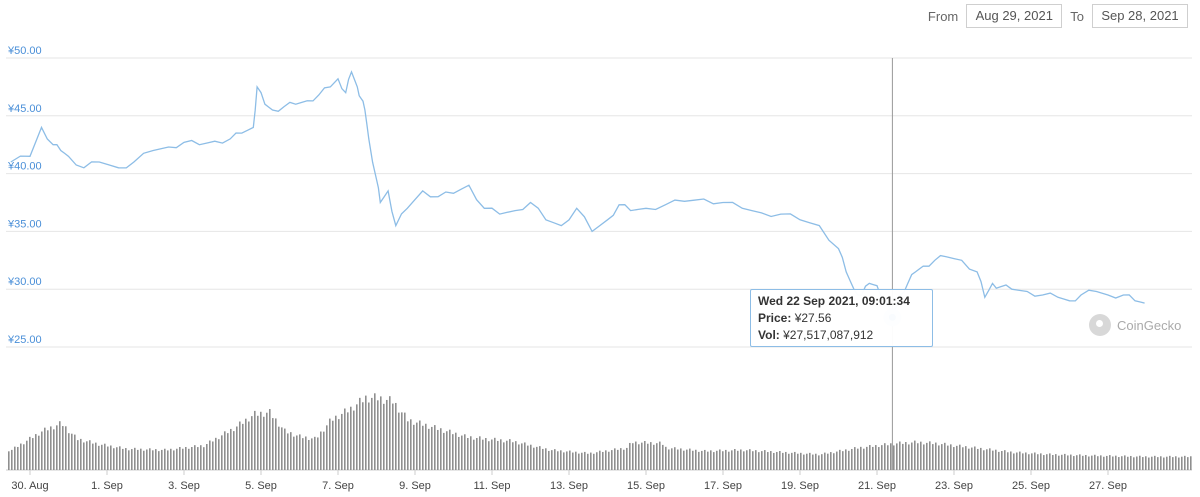  What do you see at coordinates (828, 335) in the screenshot?
I see `tooltip-vol-value: ¥27,517,087,912` at bounding box center [828, 335].